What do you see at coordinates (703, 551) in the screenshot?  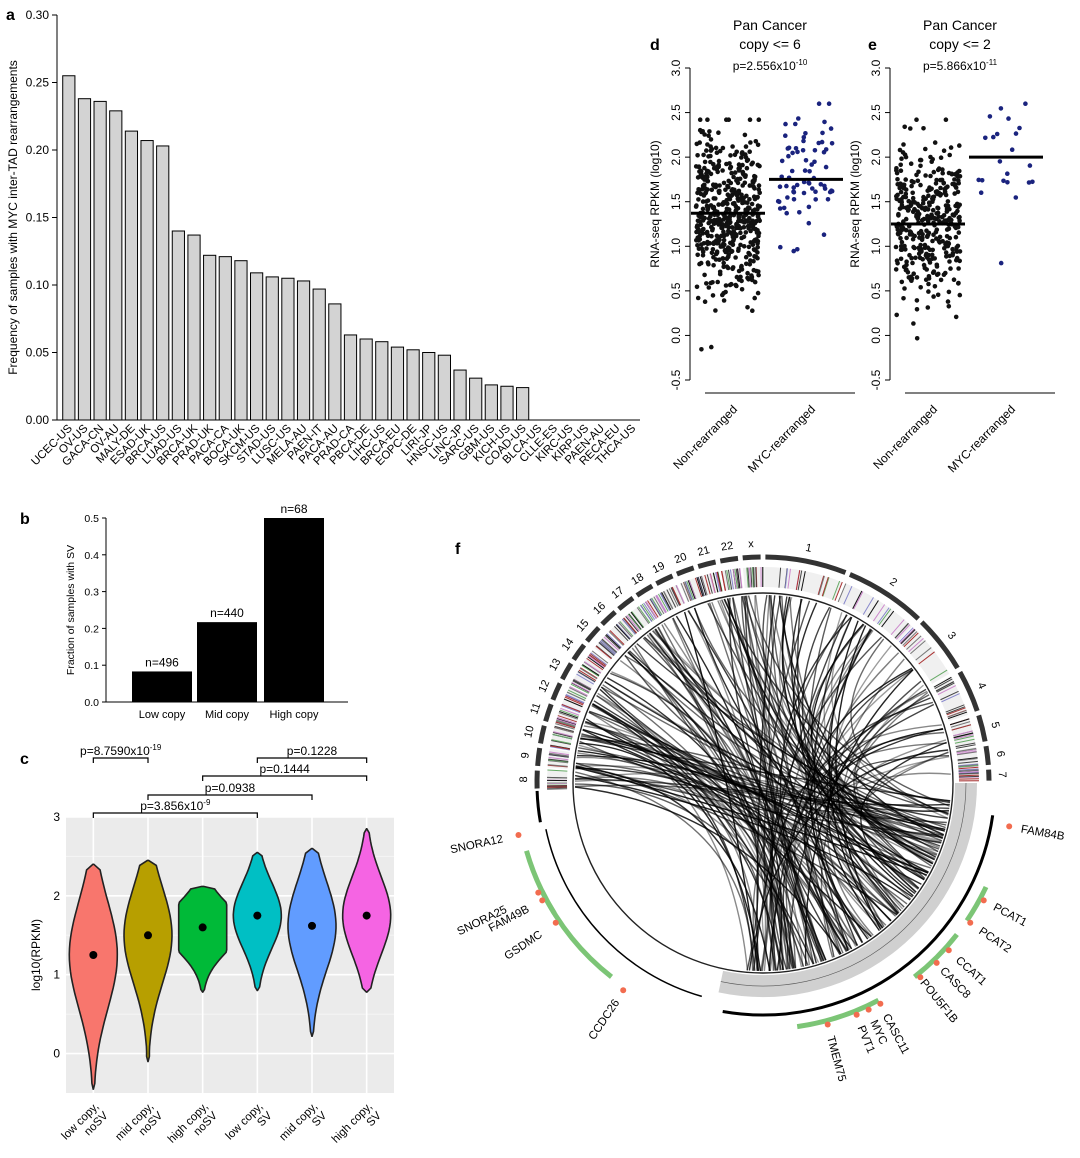 I see `chromosome-label: 21` at bounding box center [703, 551].